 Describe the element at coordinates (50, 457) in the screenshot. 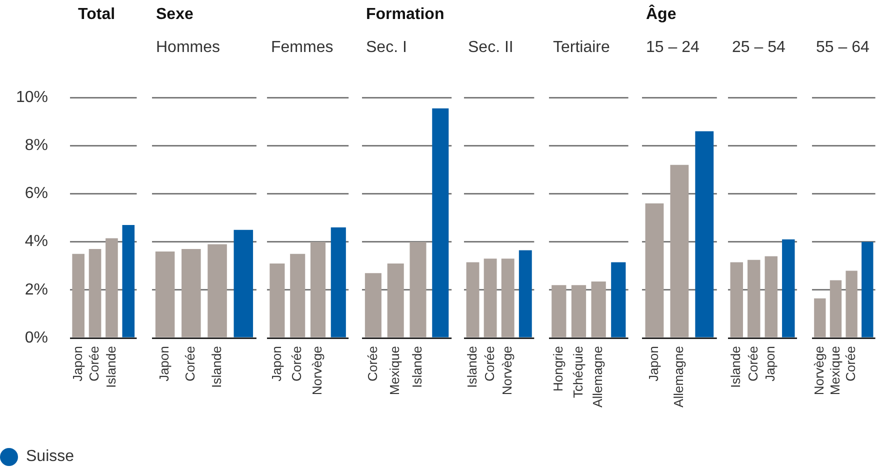

I see `legend-label: Suisse` at that location.